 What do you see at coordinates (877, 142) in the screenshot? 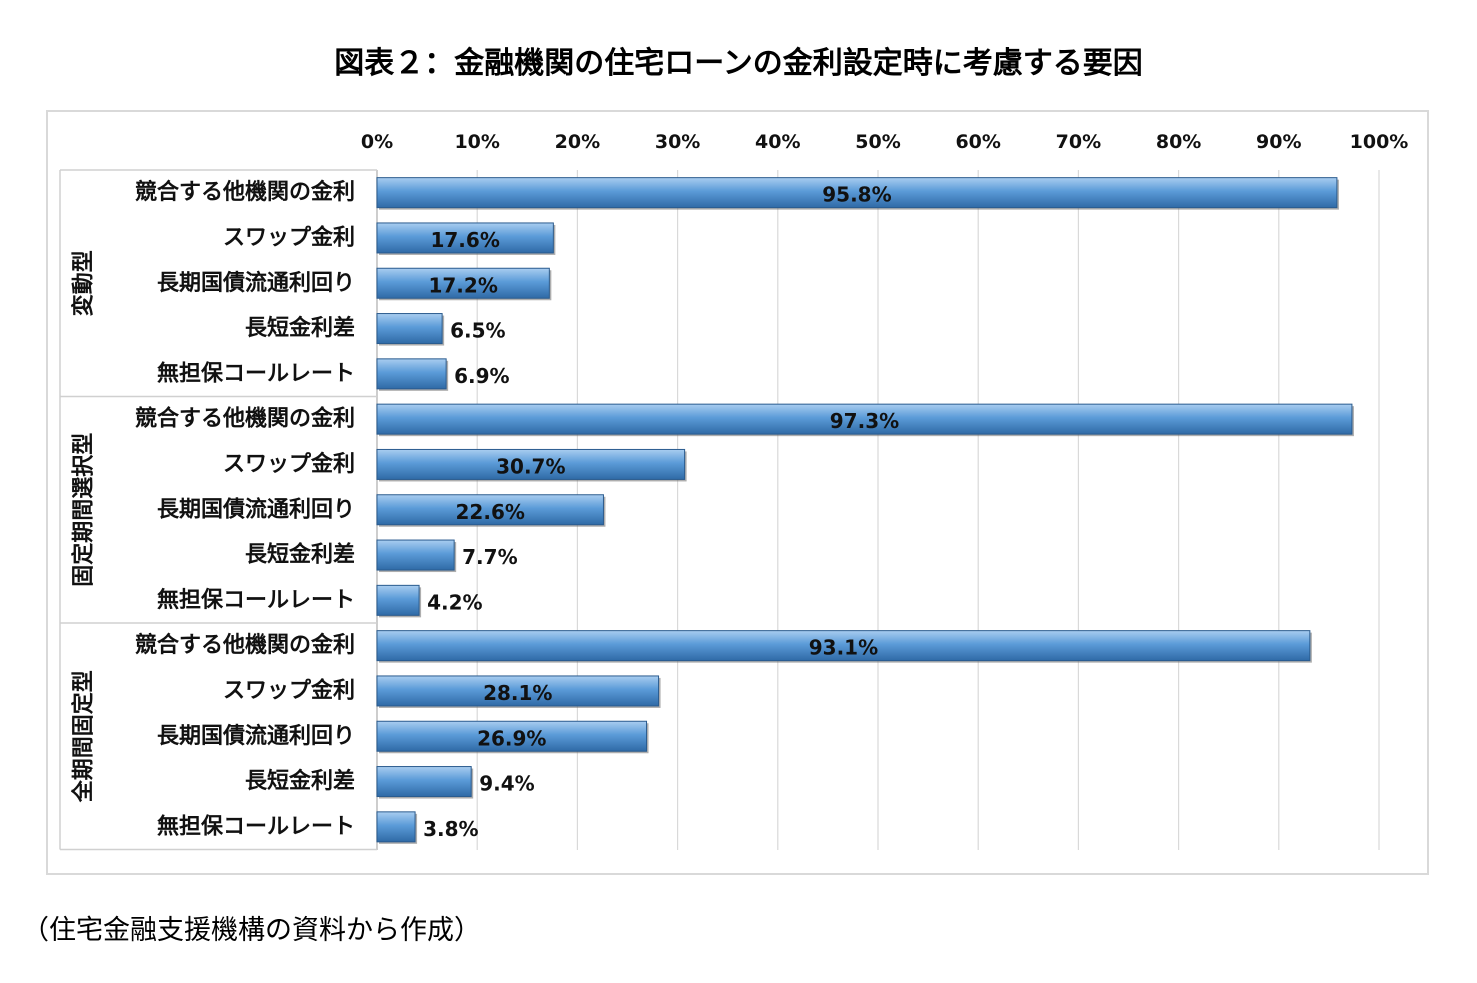
I see `x-tick-label: 50%` at bounding box center [877, 142].